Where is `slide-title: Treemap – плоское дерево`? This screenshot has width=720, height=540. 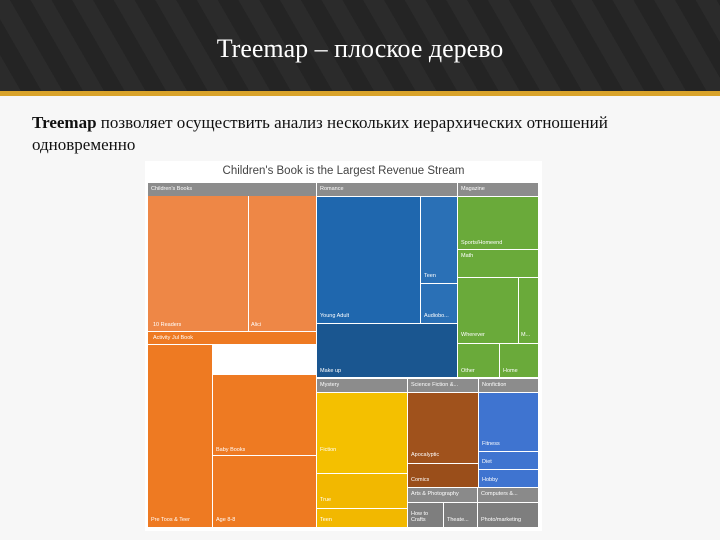
slide-title: Treemap – плоское дерево is located at coordinates (360, 48).